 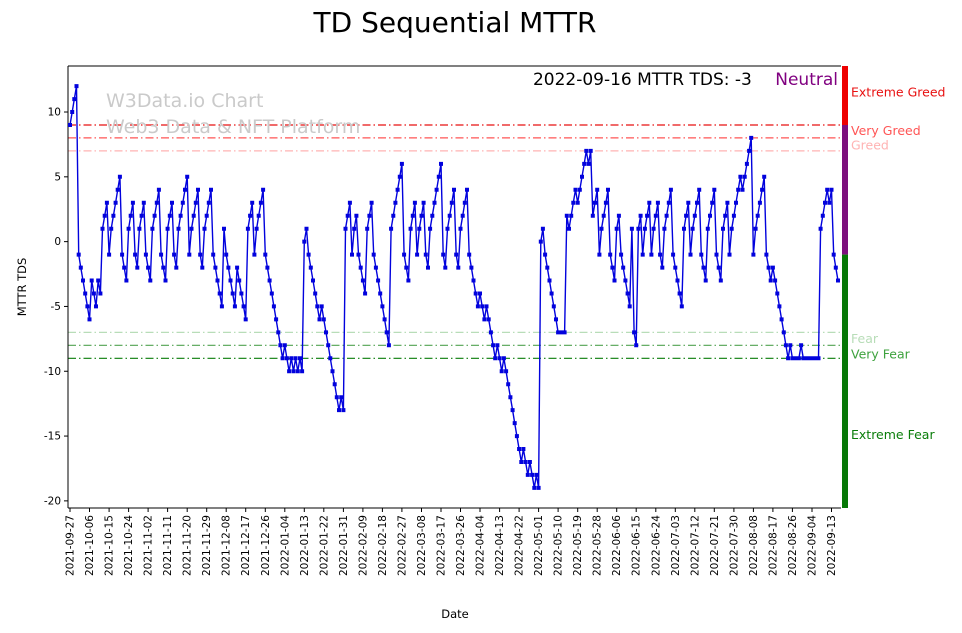 What do you see at coordinates (898, 92) in the screenshot?
I see `zone-label: Extreme Greed` at bounding box center [898, 92].